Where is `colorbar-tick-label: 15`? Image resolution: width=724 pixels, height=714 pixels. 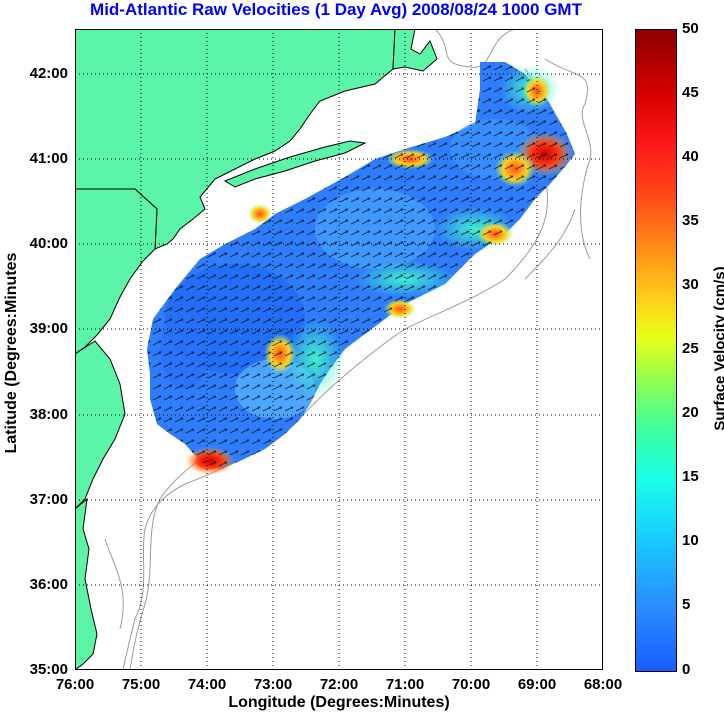 colorbar-tick-label: 15 is located at coordinates (690, 476).